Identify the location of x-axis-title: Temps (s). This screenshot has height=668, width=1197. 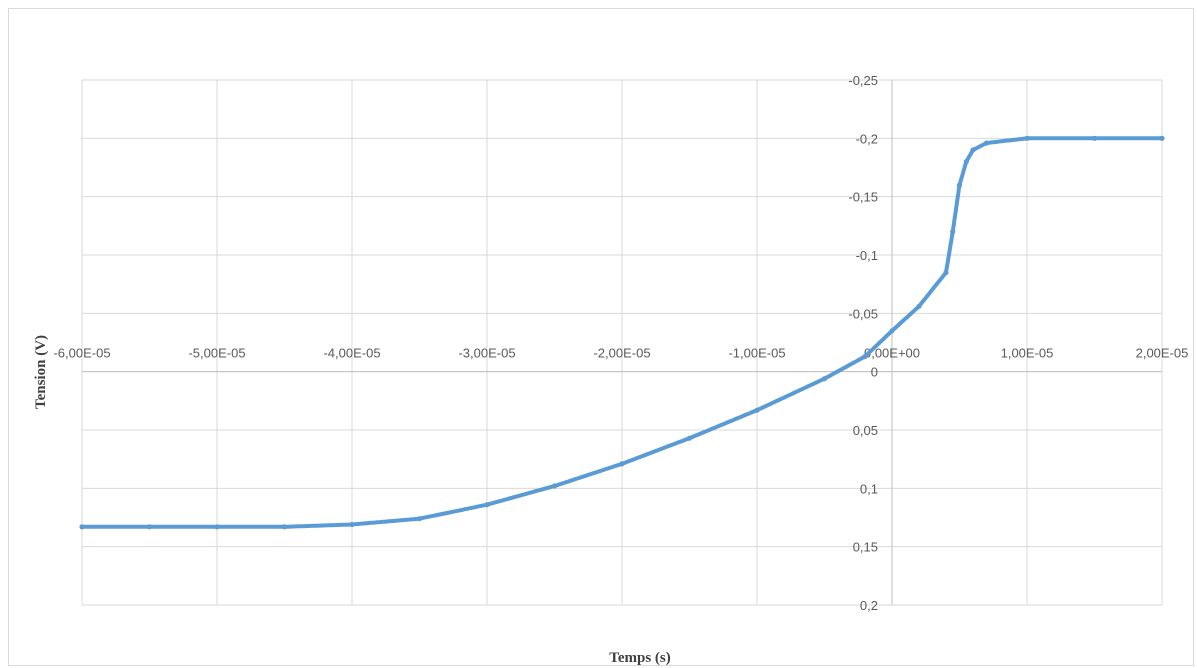
(640, 658).